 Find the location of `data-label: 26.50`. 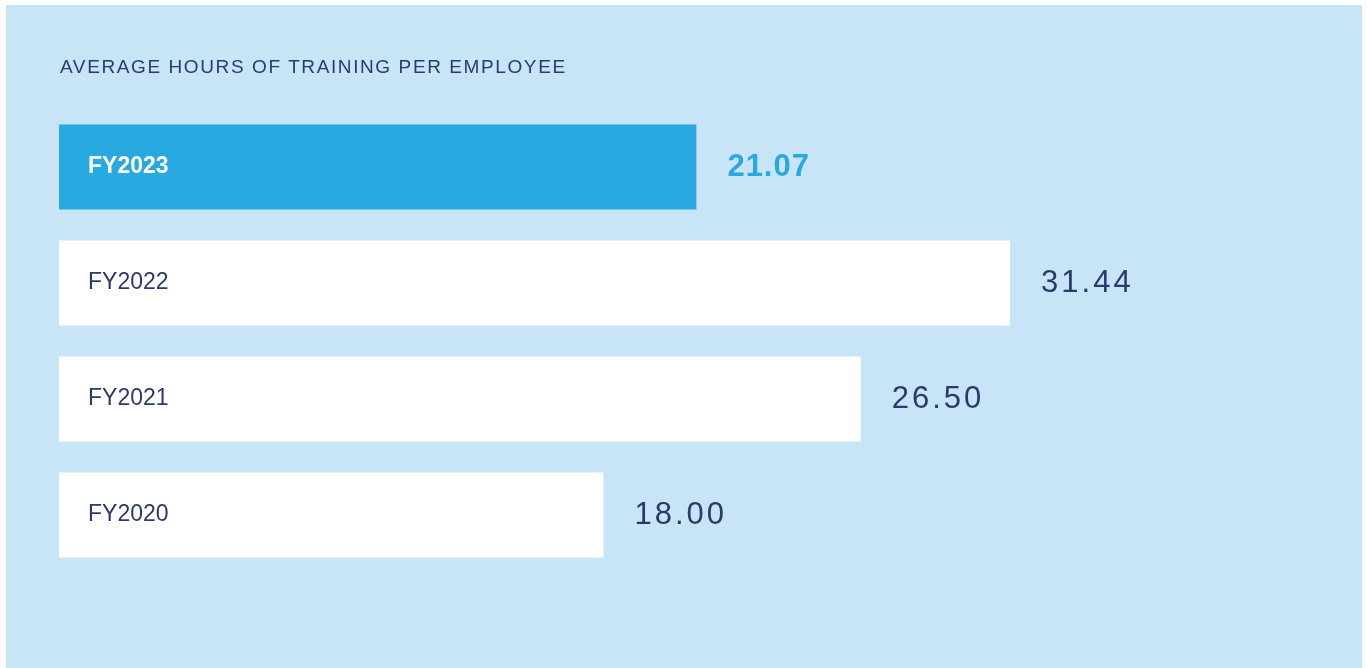

data-label: 26.50 is located at coordinates (938, 397).